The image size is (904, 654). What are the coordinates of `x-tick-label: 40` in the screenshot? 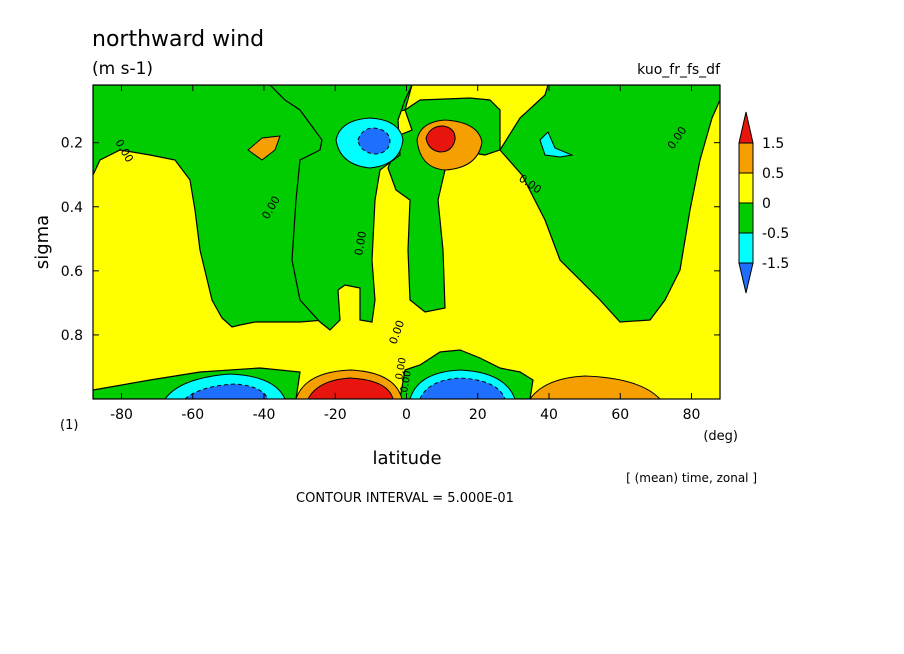 It's located at (549, 415).